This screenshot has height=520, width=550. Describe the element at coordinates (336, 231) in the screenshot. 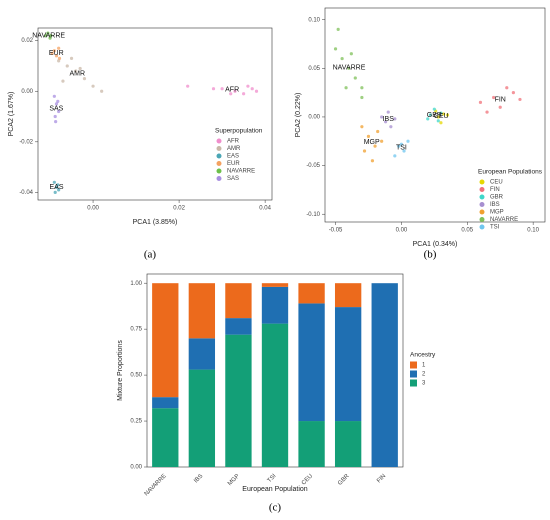

I see `x-tick-label: -0.05` at that location.